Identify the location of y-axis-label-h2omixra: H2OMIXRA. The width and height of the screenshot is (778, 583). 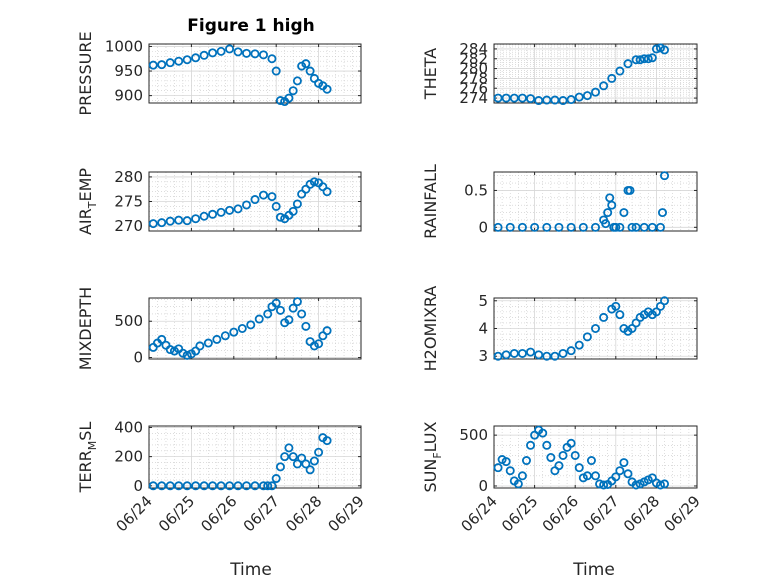
(430, 329).